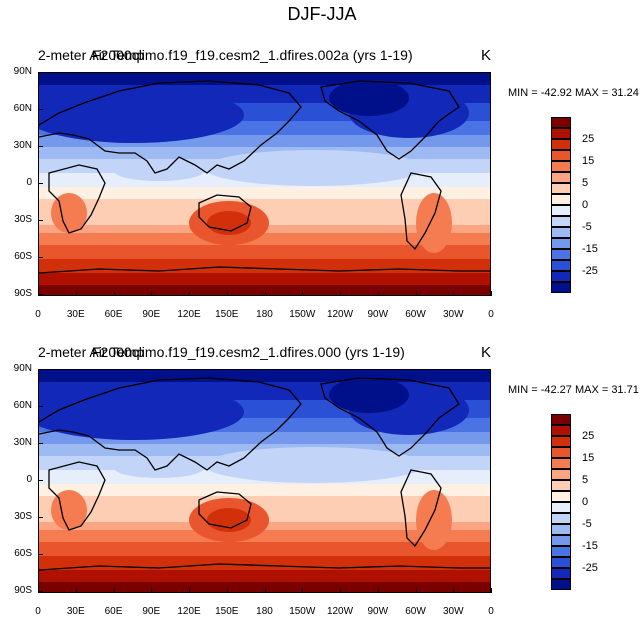 This screenshot has width=644, height=644. Describe the element at coordinates (227, 314) in the screenshot. I see `lon-tick-label: 150E` at that location.